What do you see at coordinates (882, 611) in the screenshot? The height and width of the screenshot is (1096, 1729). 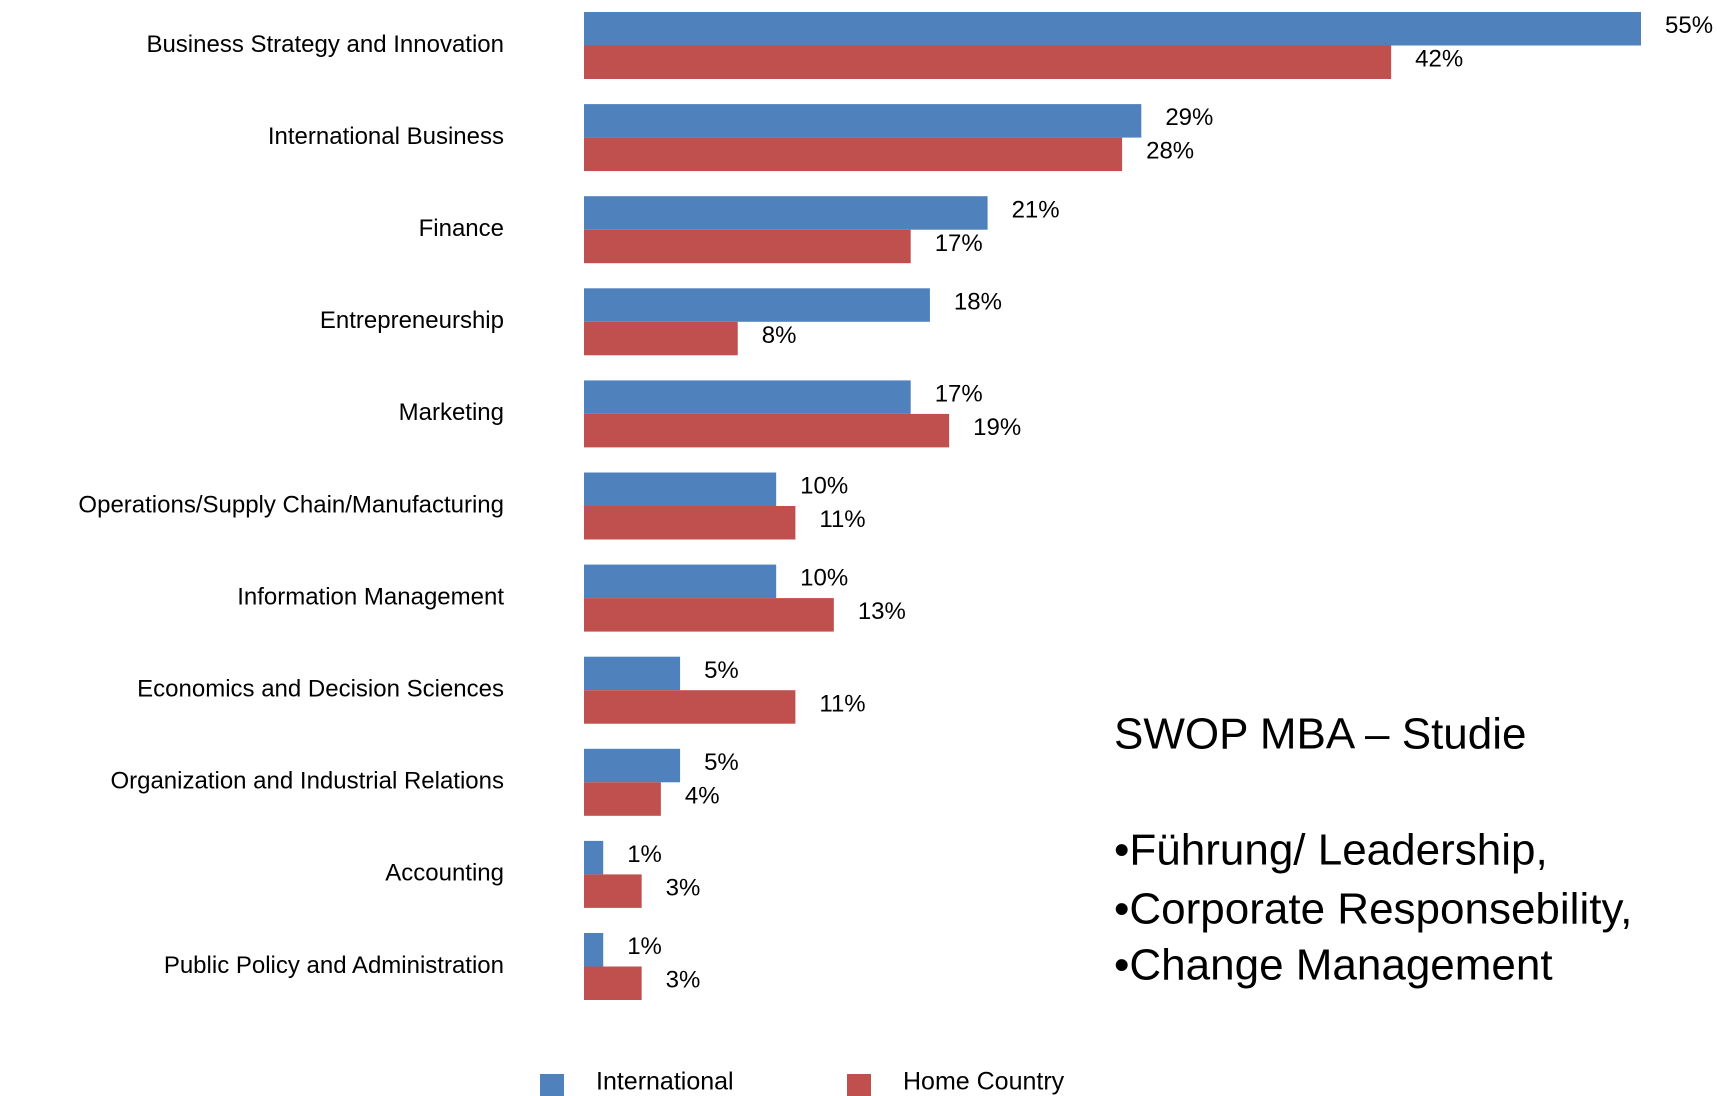 I see `value-label: 13%` at bounding box center [882, 611].